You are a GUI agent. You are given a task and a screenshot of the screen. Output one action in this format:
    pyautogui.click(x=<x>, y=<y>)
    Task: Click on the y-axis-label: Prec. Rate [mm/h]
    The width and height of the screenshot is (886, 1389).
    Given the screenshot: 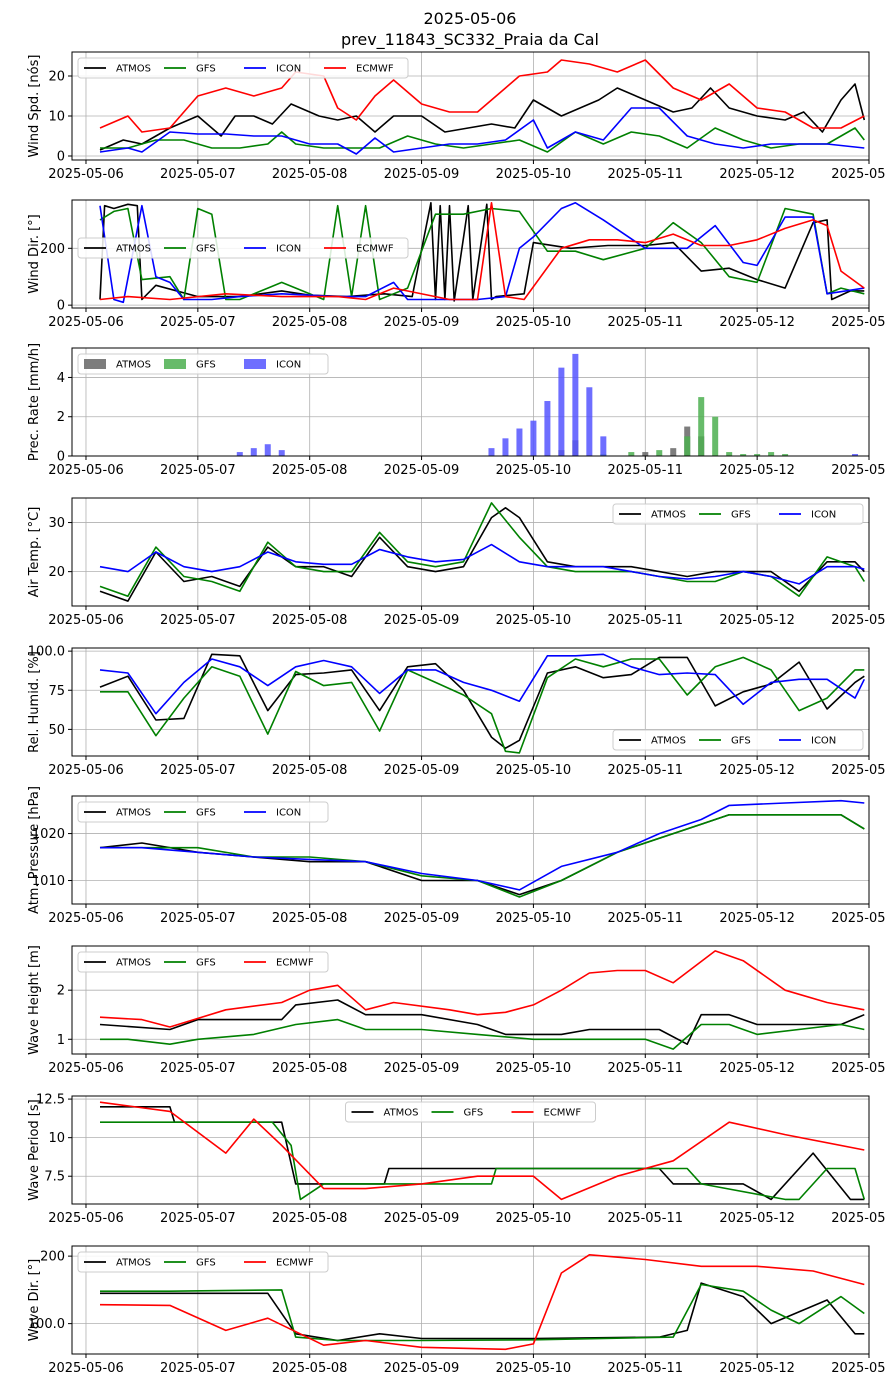 What is the action you would take?
    pyautogui.click(x=34, y=402)
    